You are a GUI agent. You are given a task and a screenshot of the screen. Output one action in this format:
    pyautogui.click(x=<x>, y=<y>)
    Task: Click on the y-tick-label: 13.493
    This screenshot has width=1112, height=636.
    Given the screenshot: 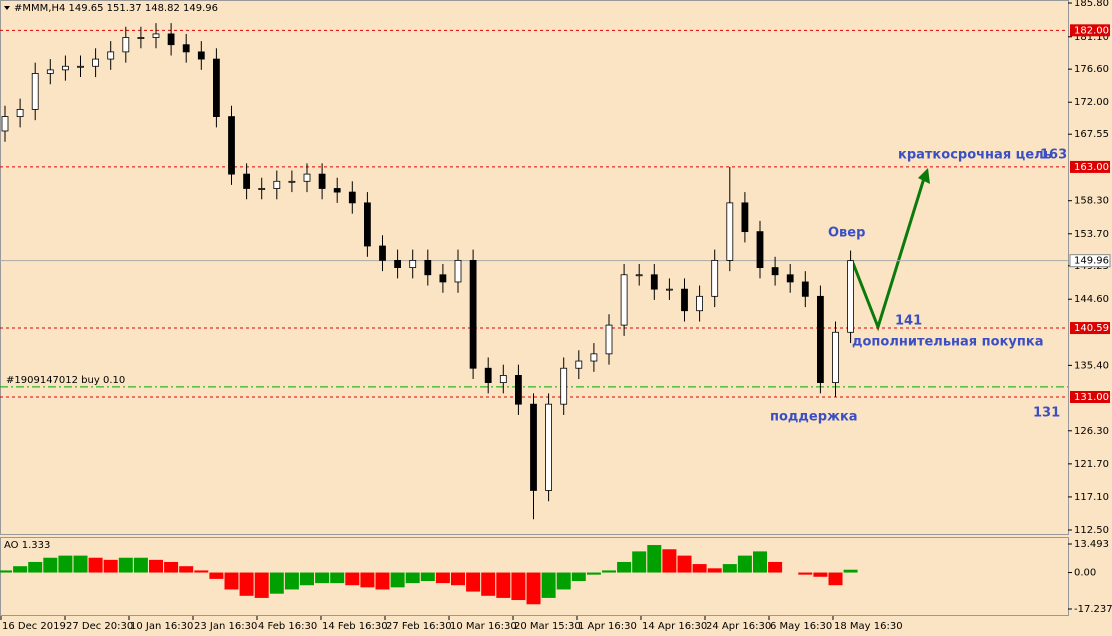 What is the action you would take?
    pyautogui.click(x=1091, y=544)
    